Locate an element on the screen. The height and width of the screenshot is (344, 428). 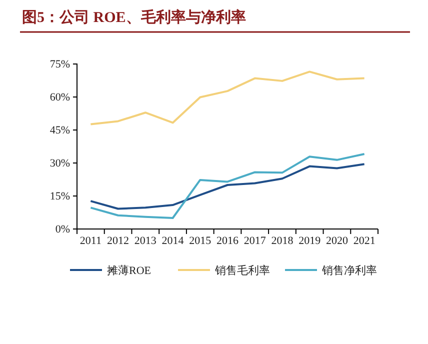
x-tick-label: 2014 is located at coordinates (173, 241).